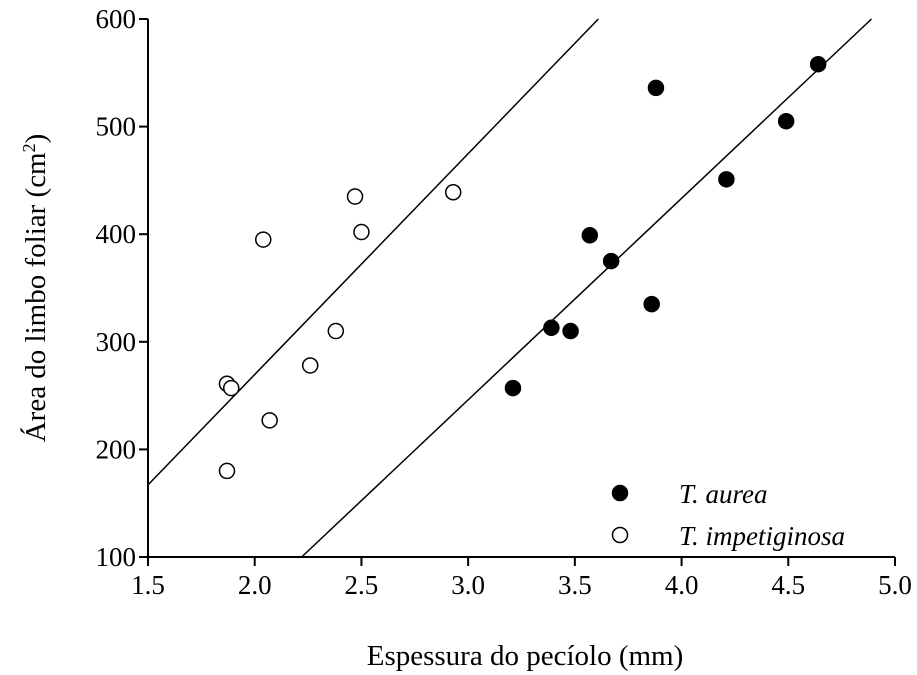  What do you see at coordinates (116, 127) in the screenshot?
I see `y-tick-label: 500` at bounding box center [116, 127].